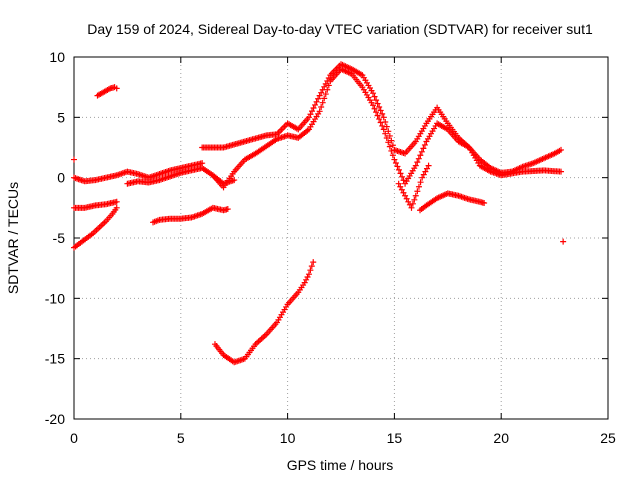  What do you see at coordinates (59, 238) in the screenshot?
I see `y-tick-label: -5` at bounding box center [59, 238].